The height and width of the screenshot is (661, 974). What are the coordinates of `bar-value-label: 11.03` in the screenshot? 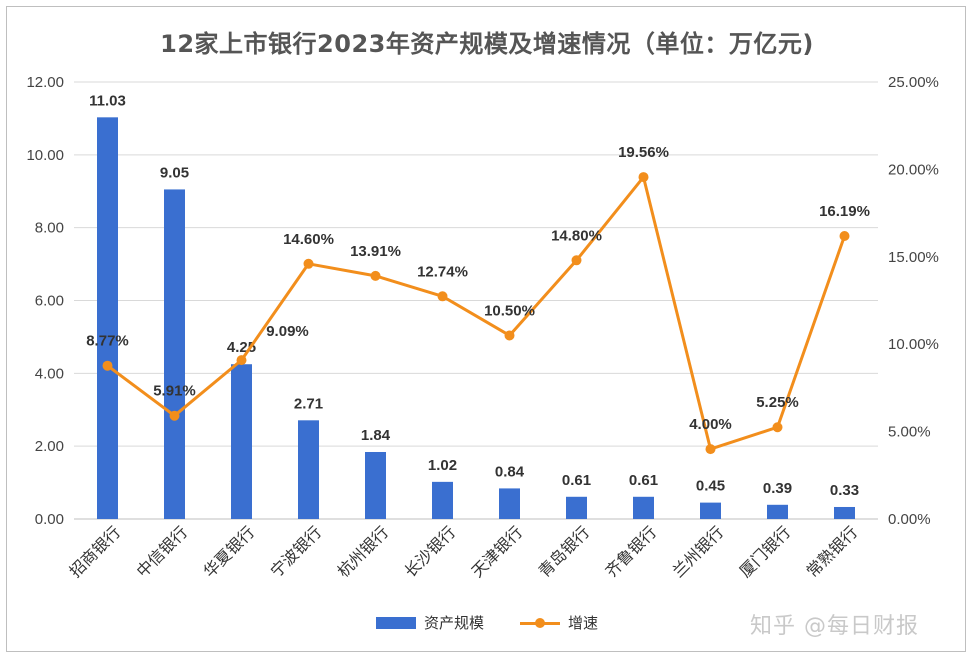 It's located at (107, 100).